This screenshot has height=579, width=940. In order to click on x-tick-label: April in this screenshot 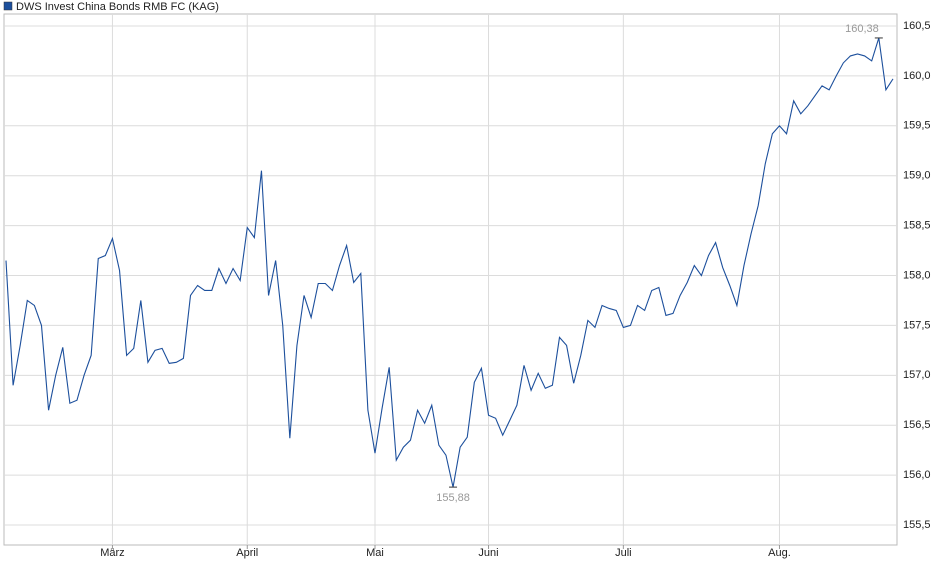, I will do `click(247, 553)`.